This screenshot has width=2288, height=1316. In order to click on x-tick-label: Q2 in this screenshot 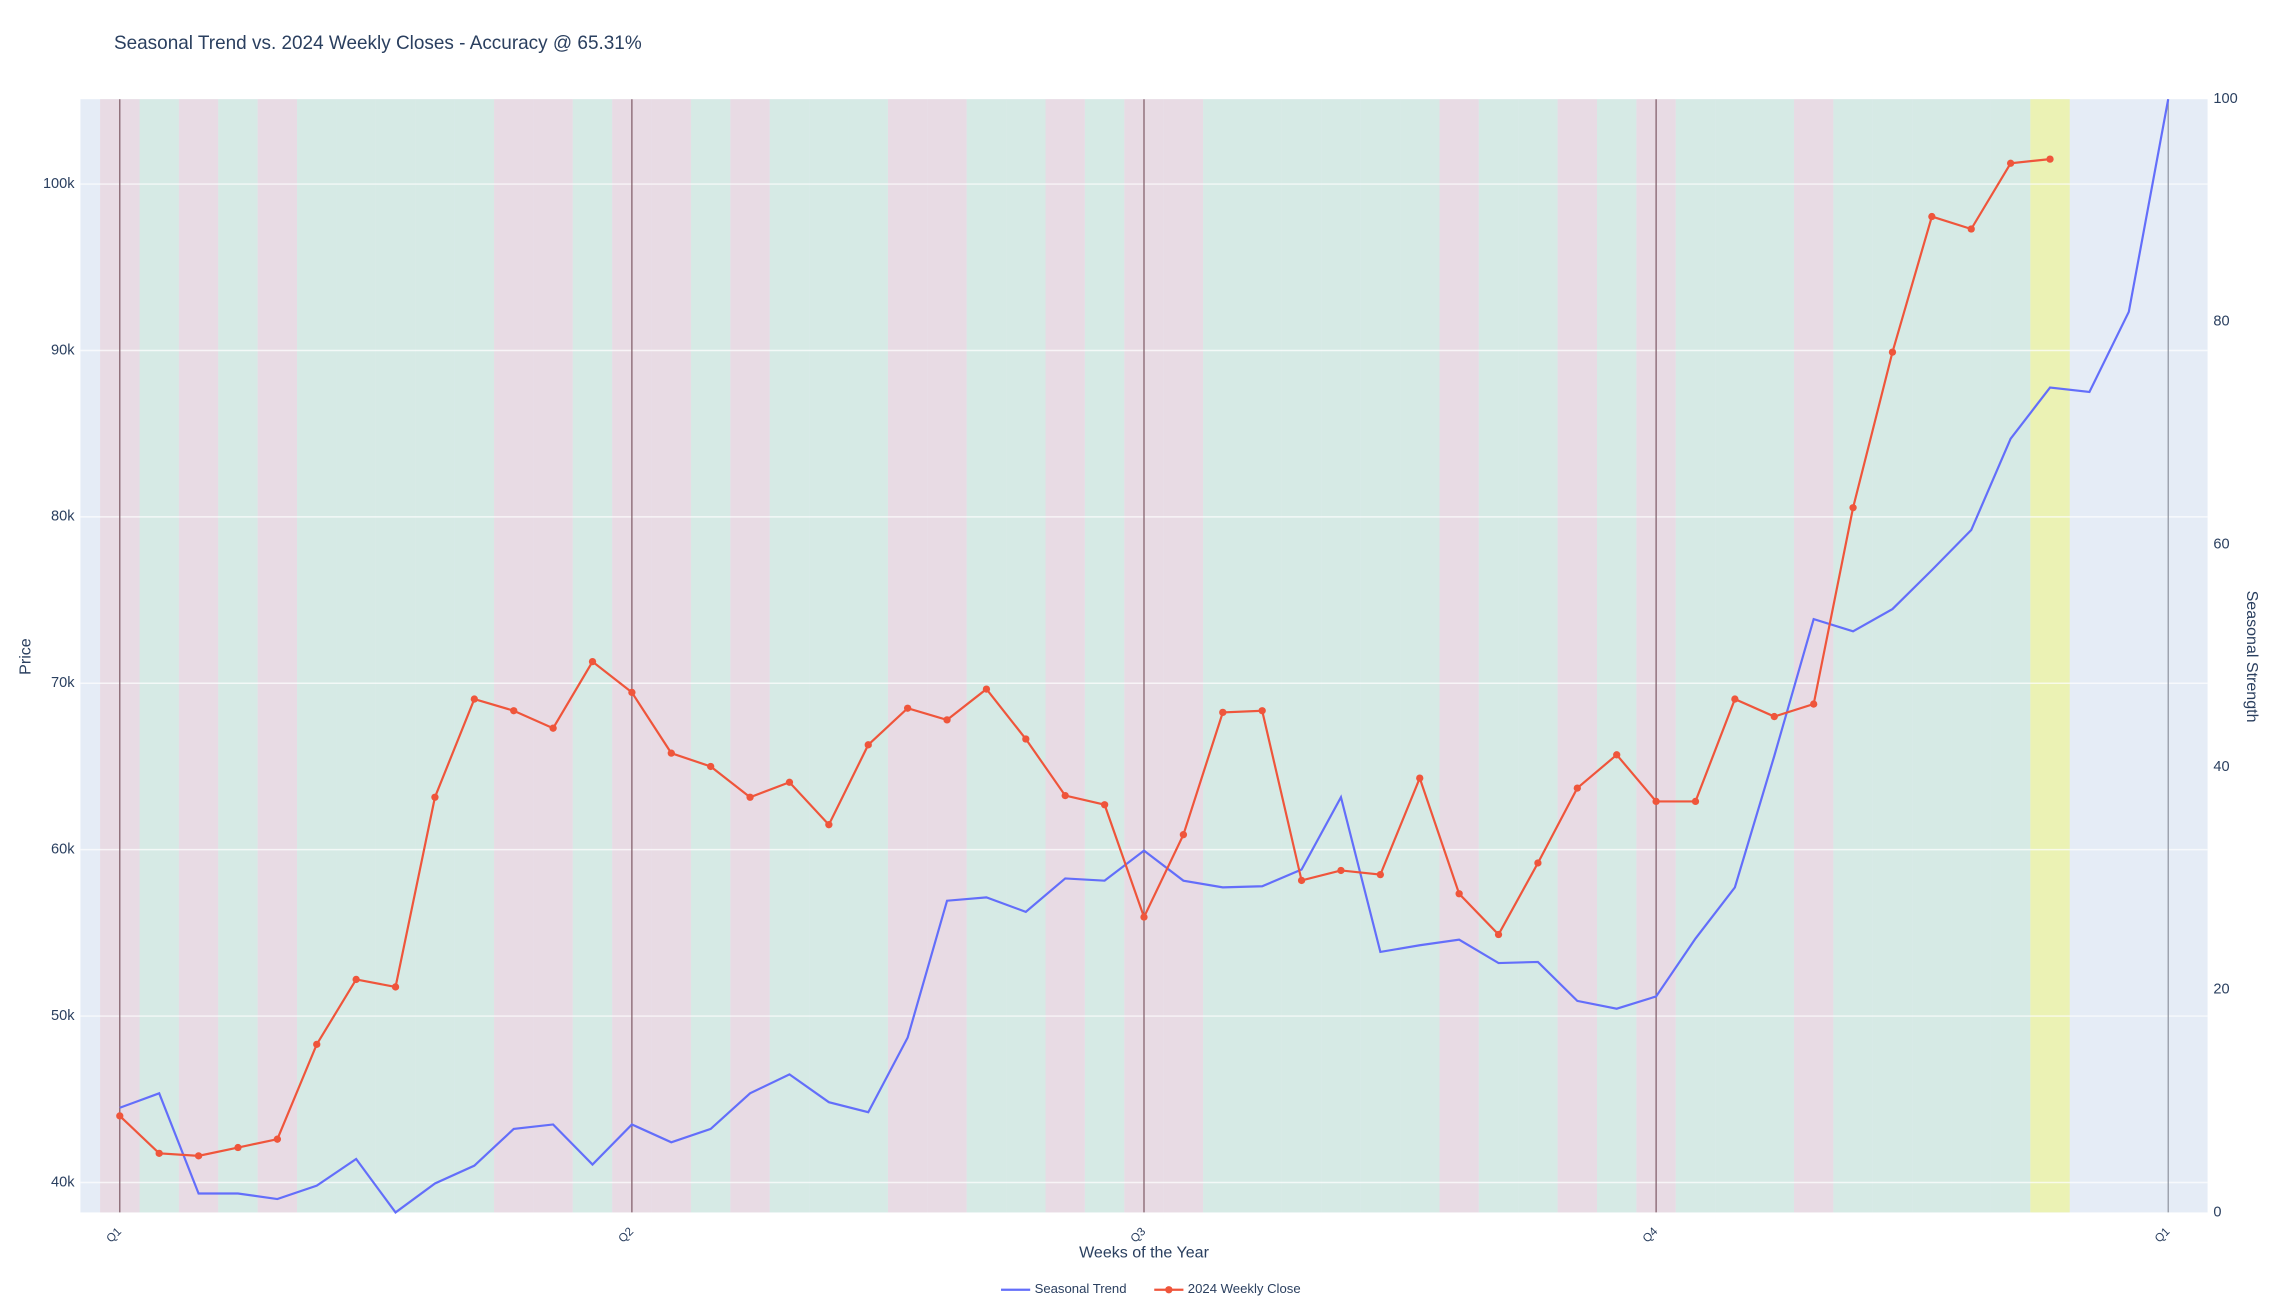, I will do `click(626, 1235)`.